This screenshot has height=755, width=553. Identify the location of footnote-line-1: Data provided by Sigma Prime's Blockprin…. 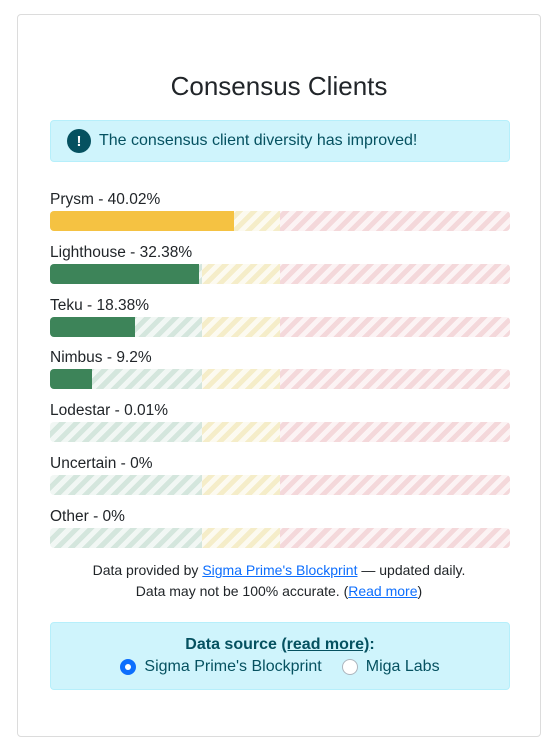
(279, 570).